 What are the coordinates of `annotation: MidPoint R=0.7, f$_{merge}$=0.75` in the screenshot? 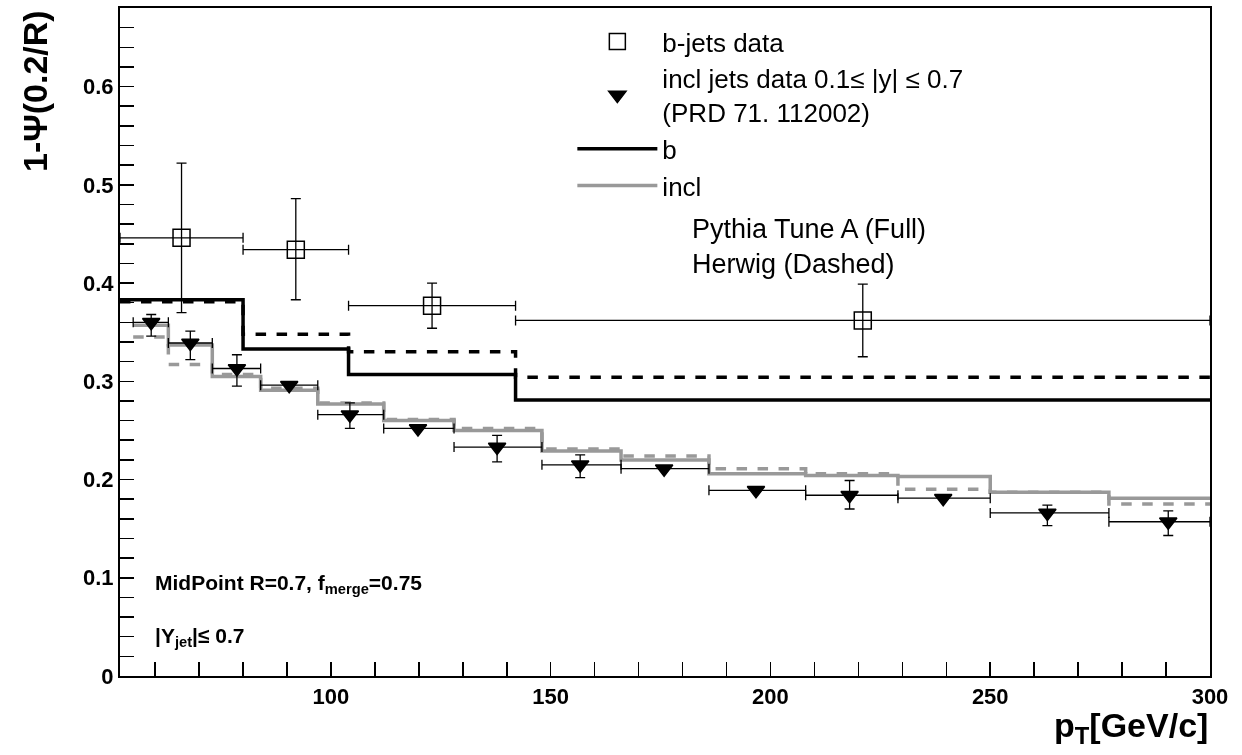 It's located at (289, 584).